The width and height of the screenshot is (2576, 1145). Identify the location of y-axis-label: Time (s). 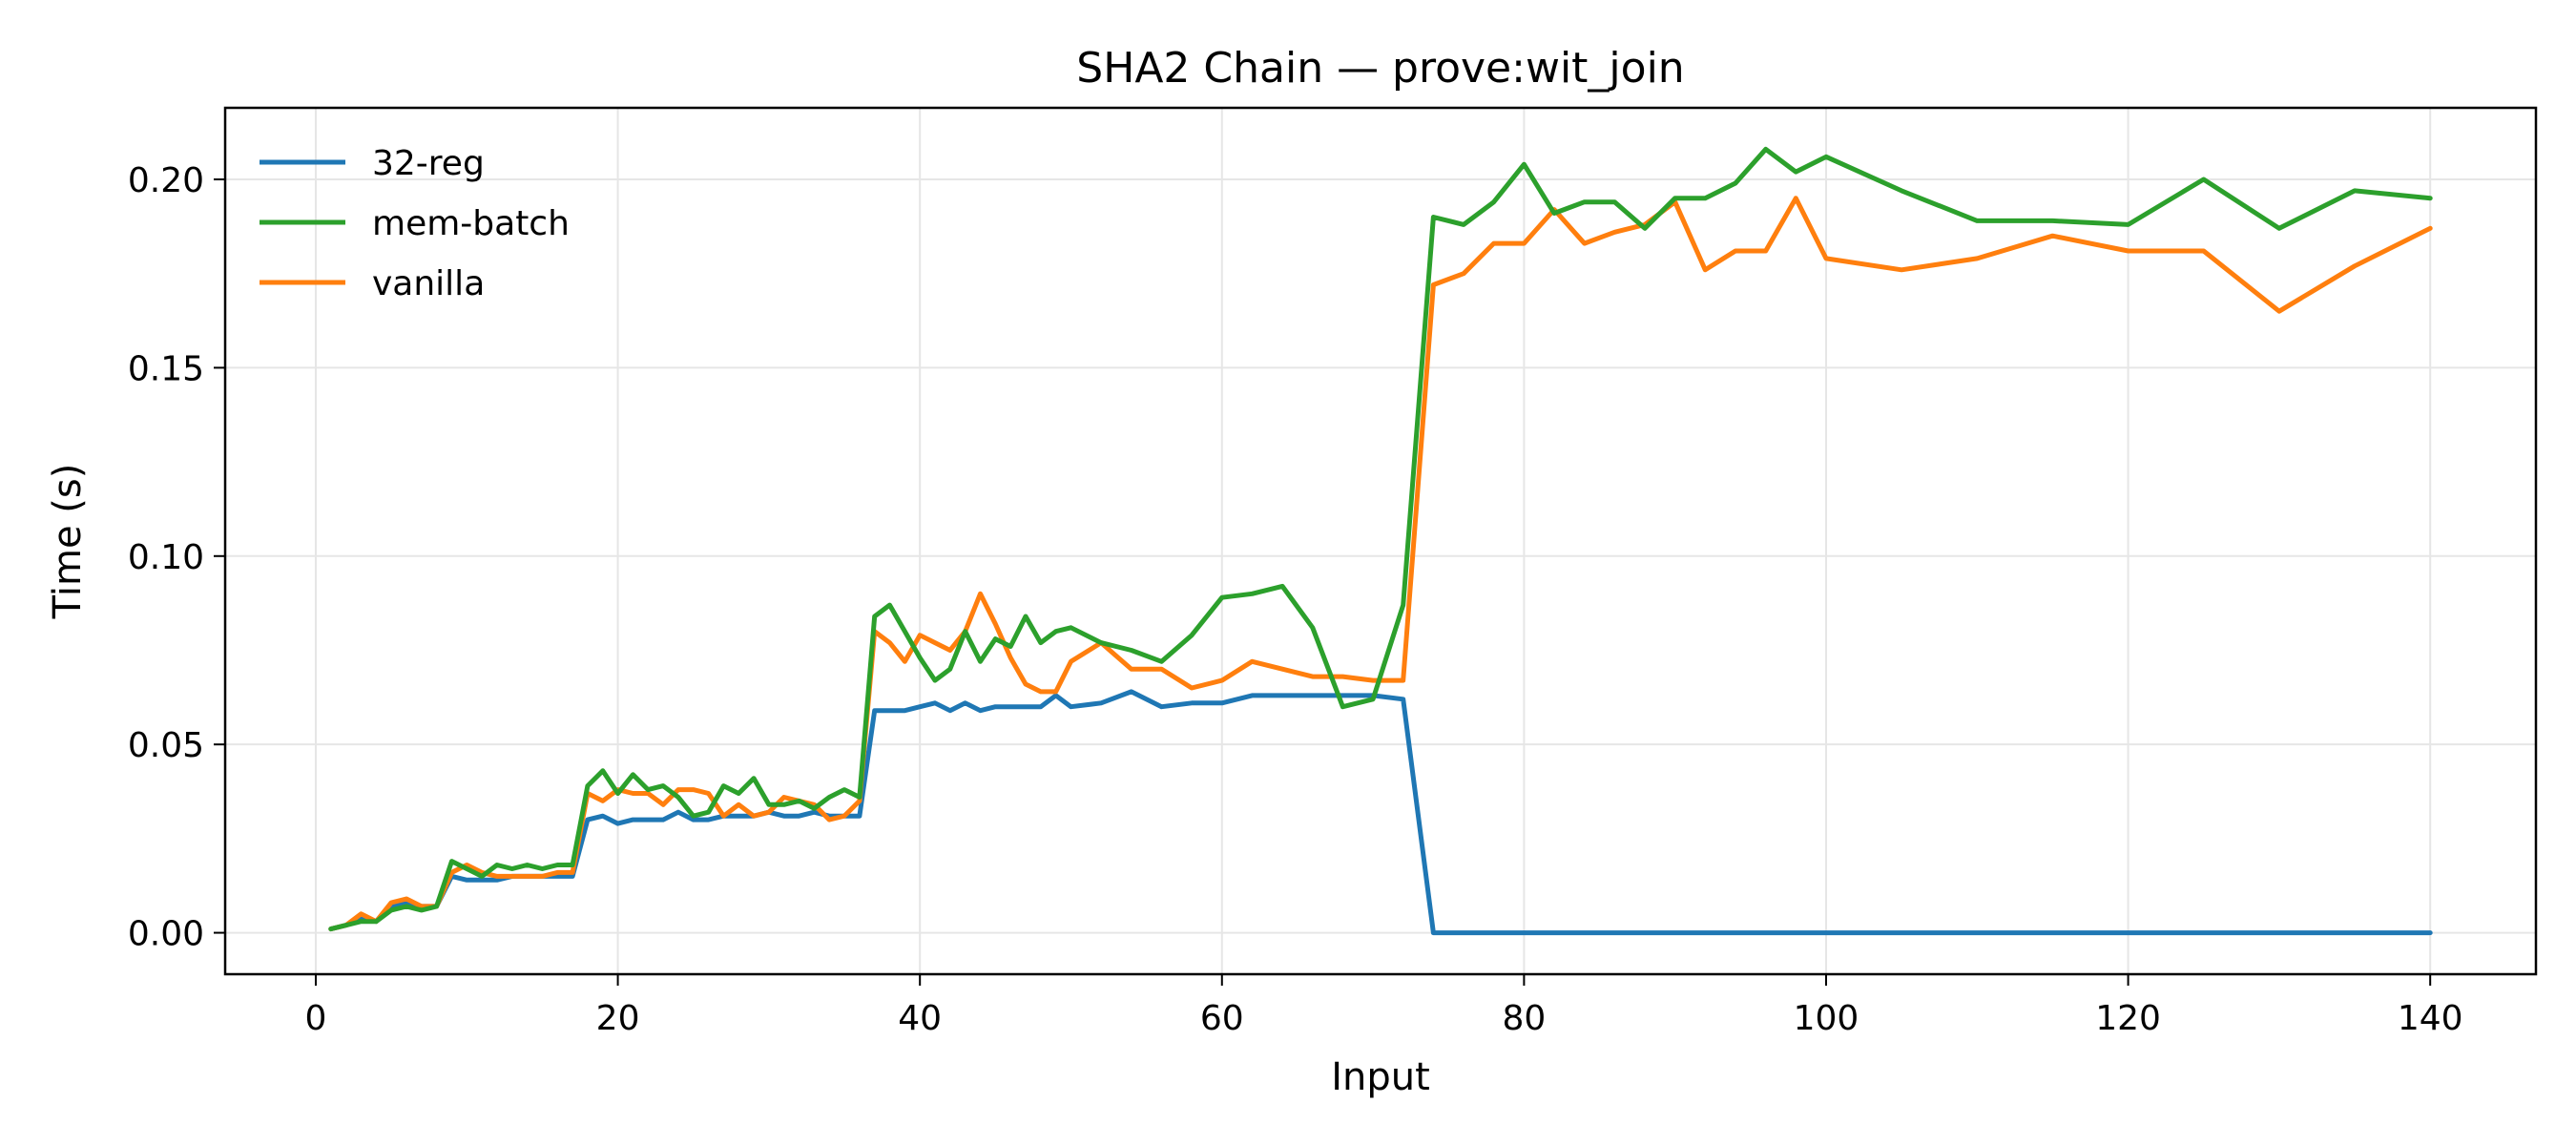
(68, 542).